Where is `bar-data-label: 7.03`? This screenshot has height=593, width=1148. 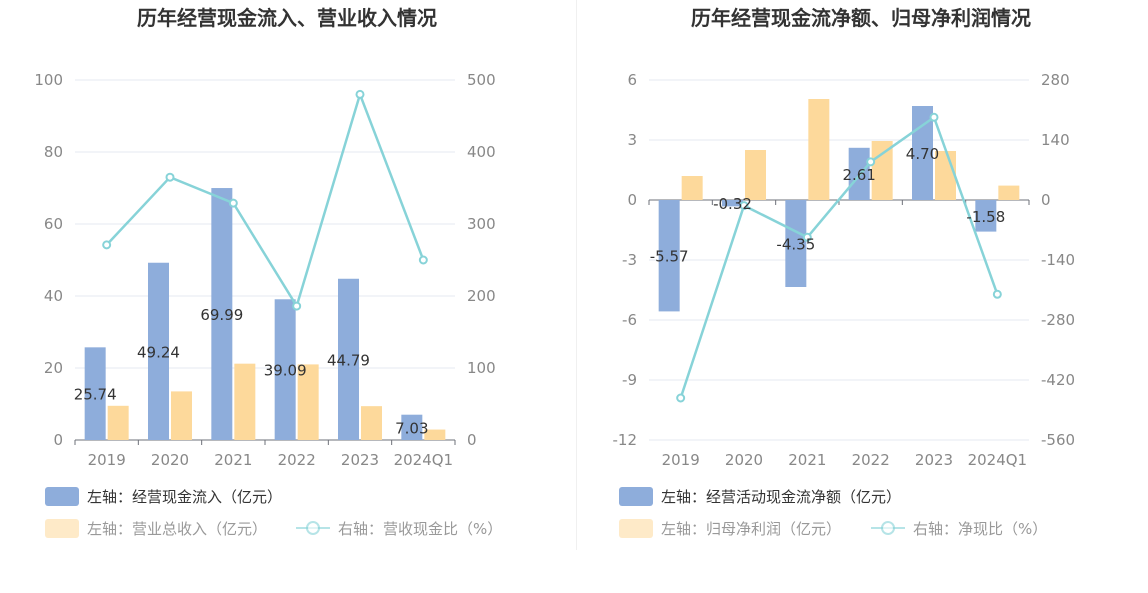 bar-data-label: 7.03 is located at coordinates (411, 428).